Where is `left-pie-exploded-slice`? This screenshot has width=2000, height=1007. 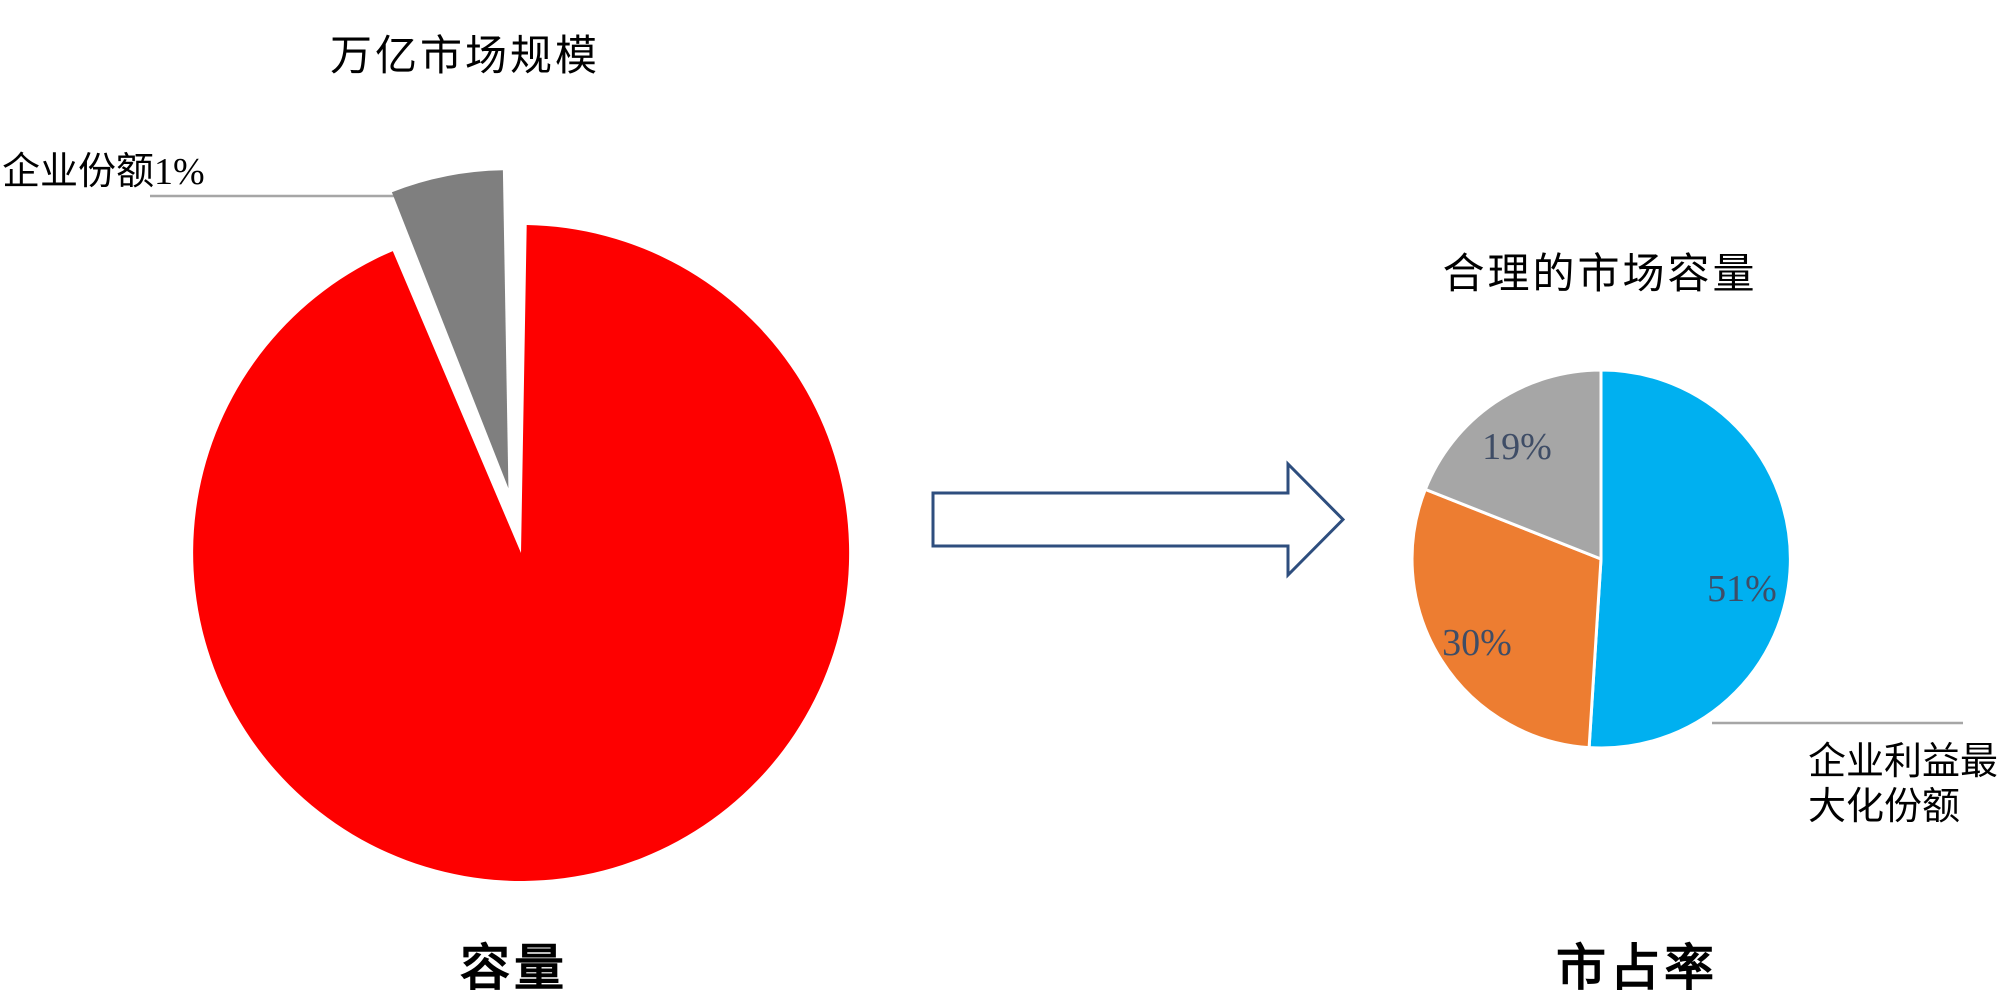
left-pie-exploded-slice is located at coordinates (450, 329).